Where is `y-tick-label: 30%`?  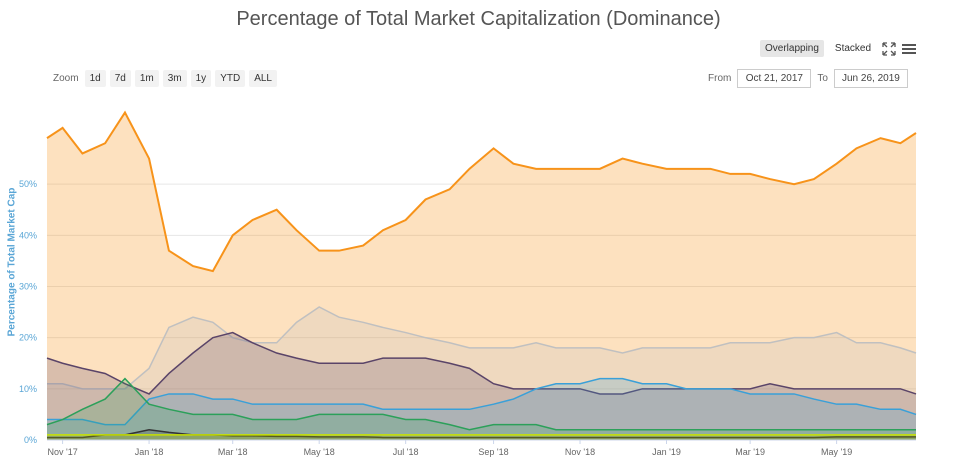 y-tick-label: 30% is located at coordinates (28, 287).